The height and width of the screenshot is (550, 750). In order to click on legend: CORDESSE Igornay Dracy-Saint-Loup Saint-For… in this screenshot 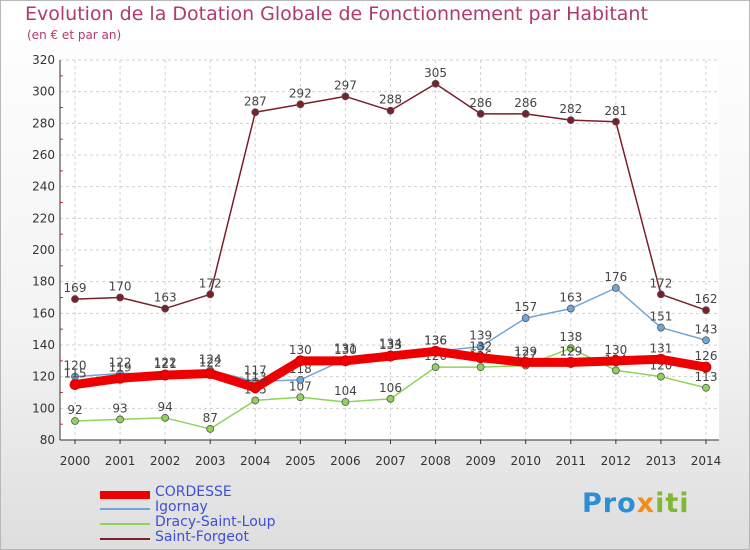, I will do `click(220, 515)`.